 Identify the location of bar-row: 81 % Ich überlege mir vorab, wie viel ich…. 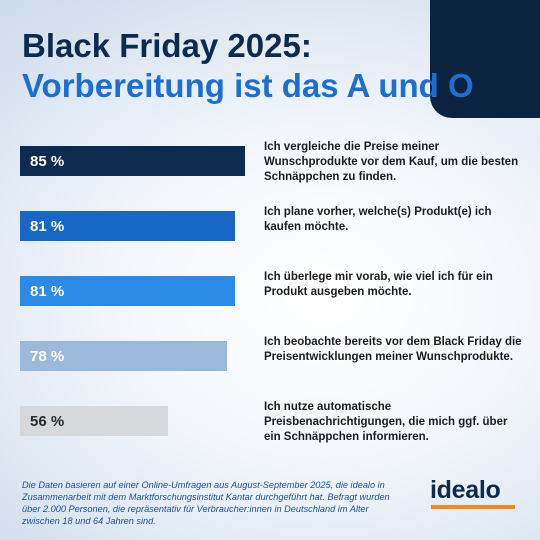
(270, 298).